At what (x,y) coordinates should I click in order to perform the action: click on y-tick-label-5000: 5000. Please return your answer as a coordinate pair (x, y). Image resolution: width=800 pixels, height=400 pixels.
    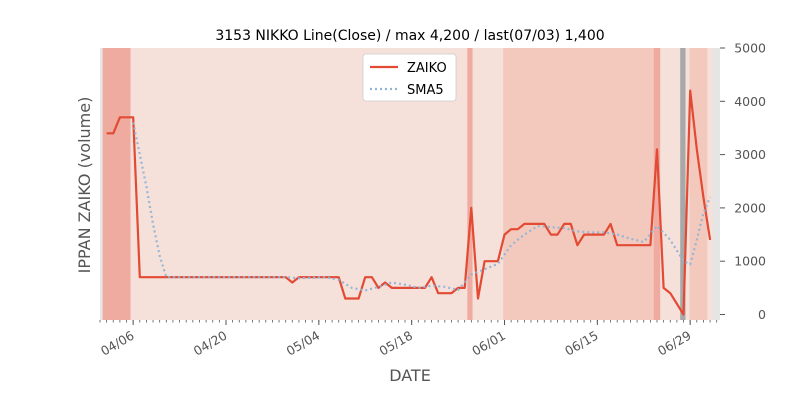
    Looking at the image, I should click on (750, 48).